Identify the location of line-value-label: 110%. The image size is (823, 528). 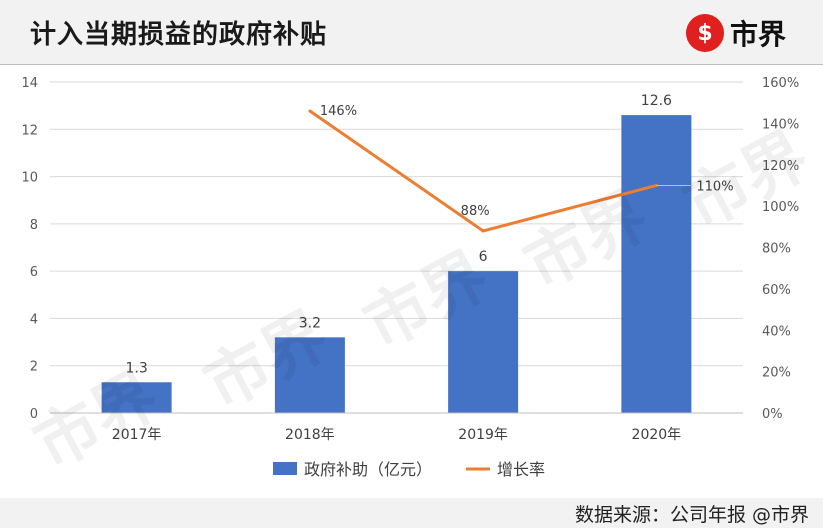
(714, 186).